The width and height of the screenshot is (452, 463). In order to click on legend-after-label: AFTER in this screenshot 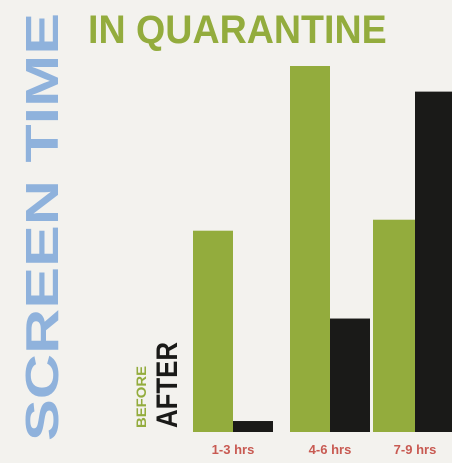, I will do `click(167, 385)`.